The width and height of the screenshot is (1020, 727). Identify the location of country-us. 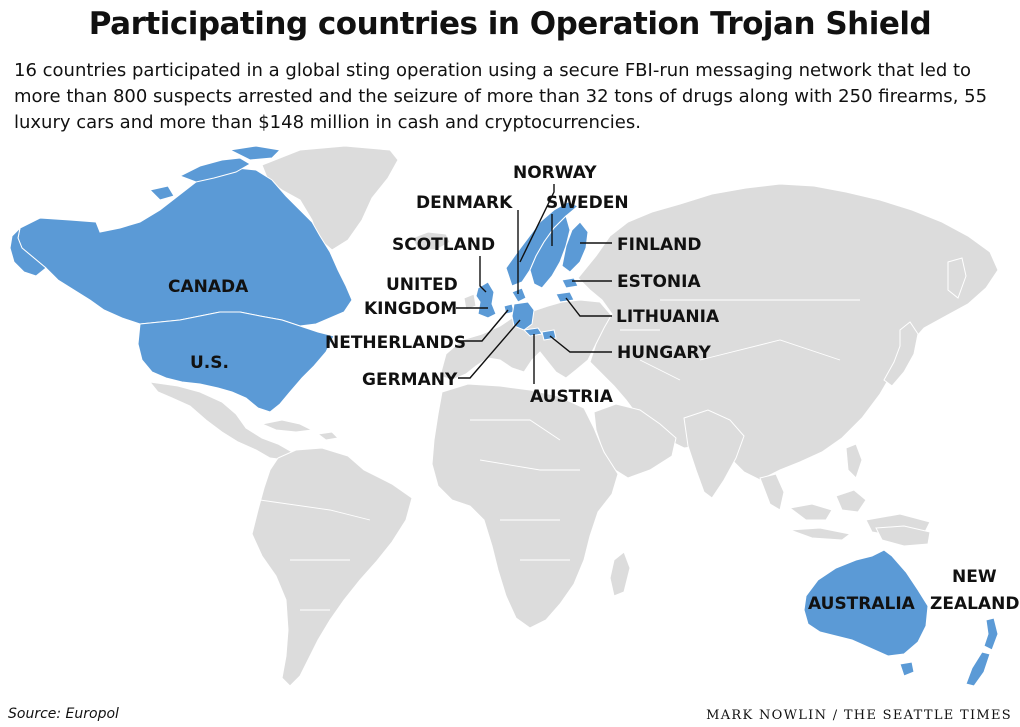
(236, 362).